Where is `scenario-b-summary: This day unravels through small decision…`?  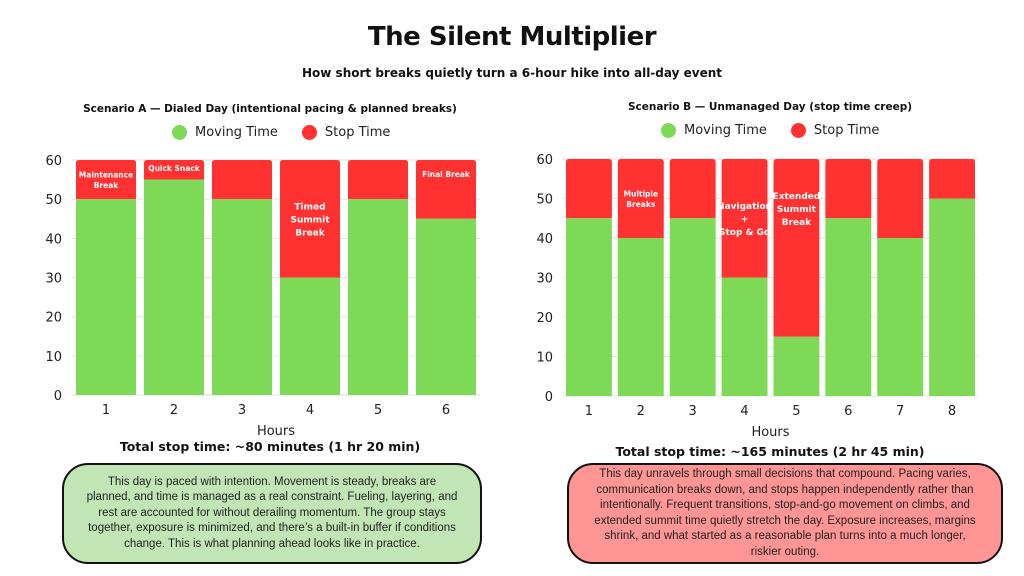 scenario-b-summary: This day unravels through small decision… is located at coordinates (785, 513).